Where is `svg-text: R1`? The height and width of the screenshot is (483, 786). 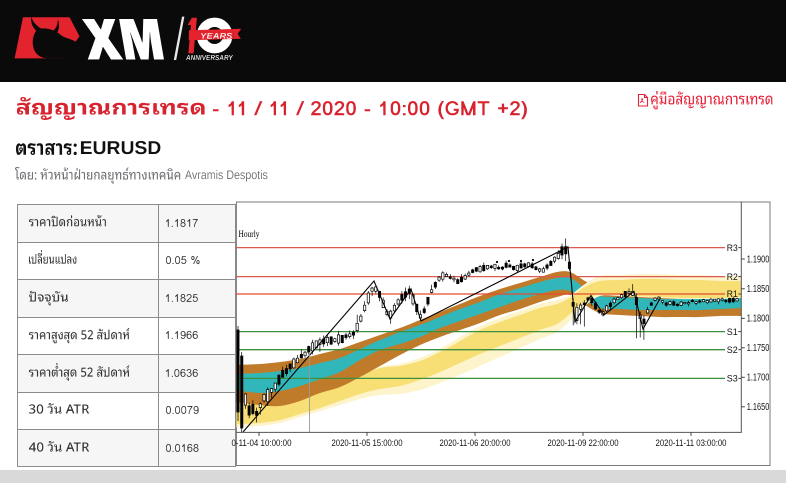 svg-text: R1 is located at coordinates (732, 294).